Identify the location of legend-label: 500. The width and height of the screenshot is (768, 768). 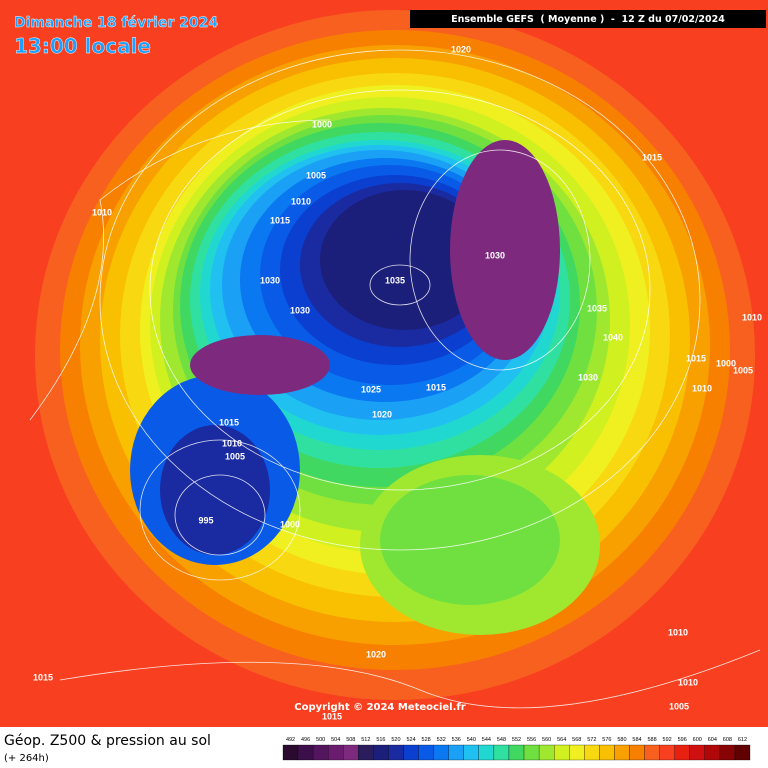
(320, 740).